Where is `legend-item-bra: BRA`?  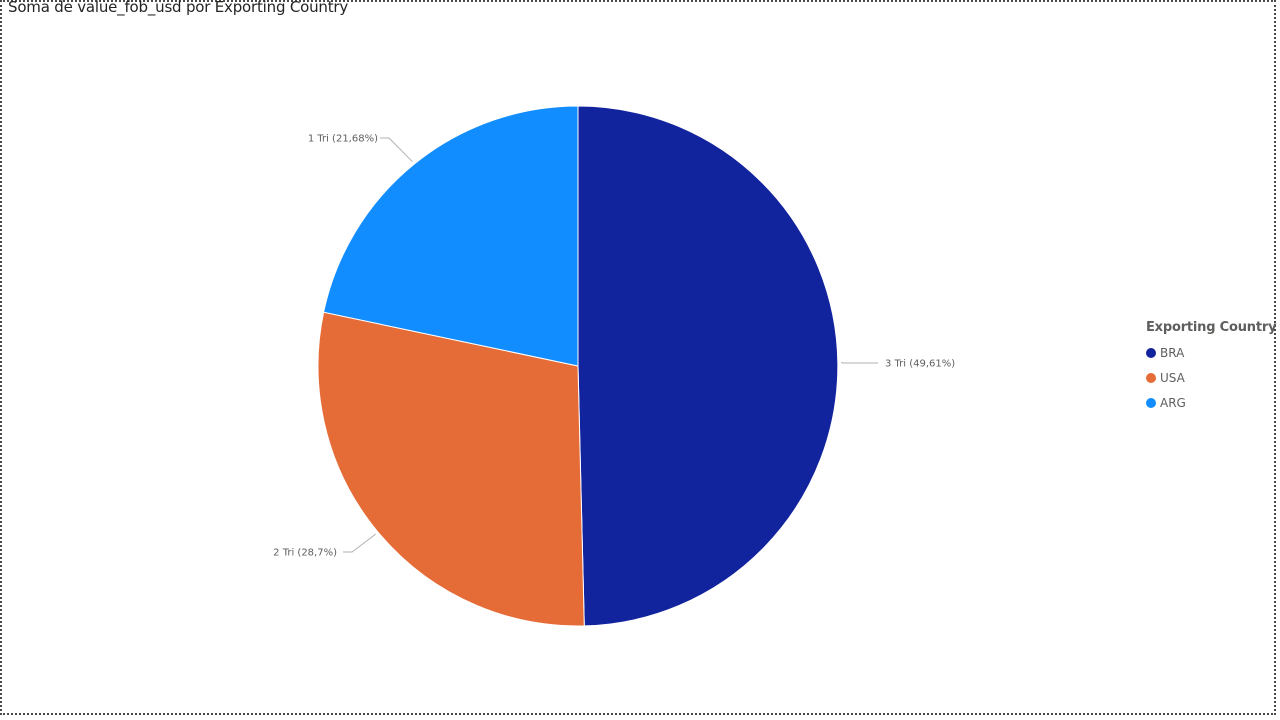
legend-item-bra: BRA is located at coordinates (1211, 352).